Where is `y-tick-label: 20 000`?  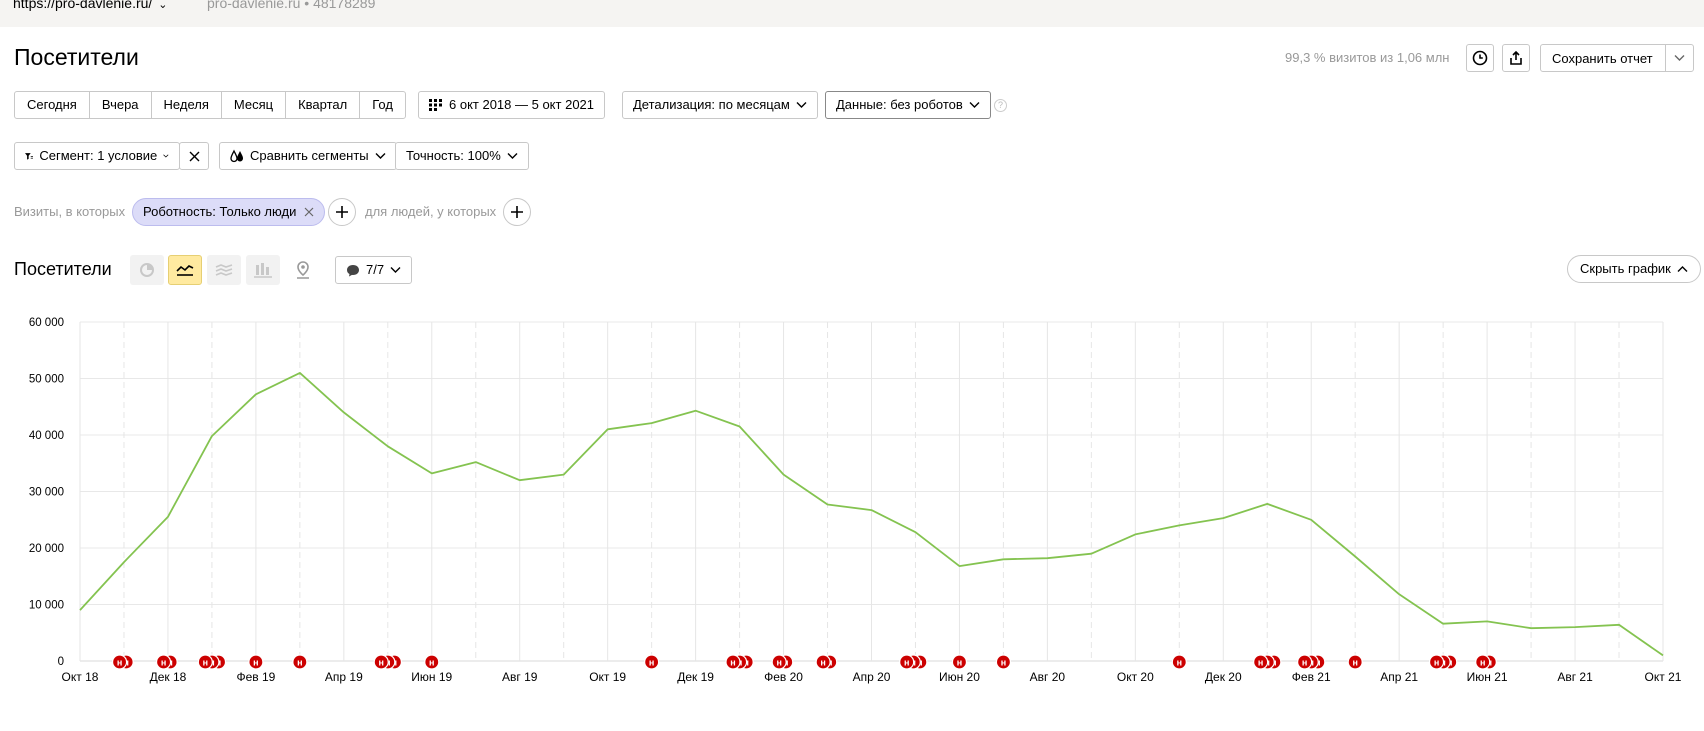 y-tick-label: 20 000 is located at coordinates (46, 549).